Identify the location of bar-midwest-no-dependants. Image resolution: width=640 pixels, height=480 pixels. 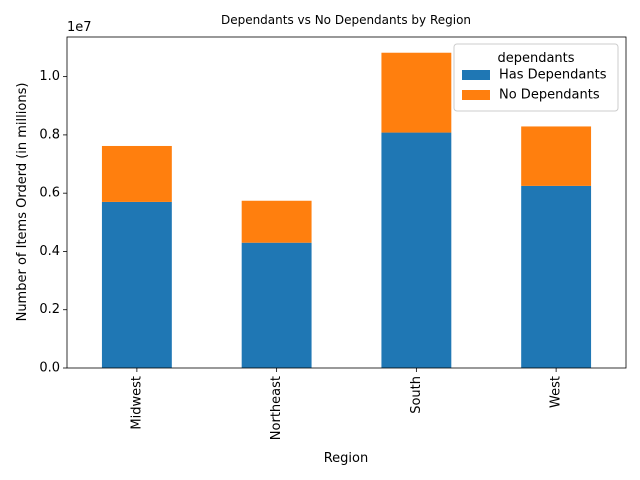
(136, 173).